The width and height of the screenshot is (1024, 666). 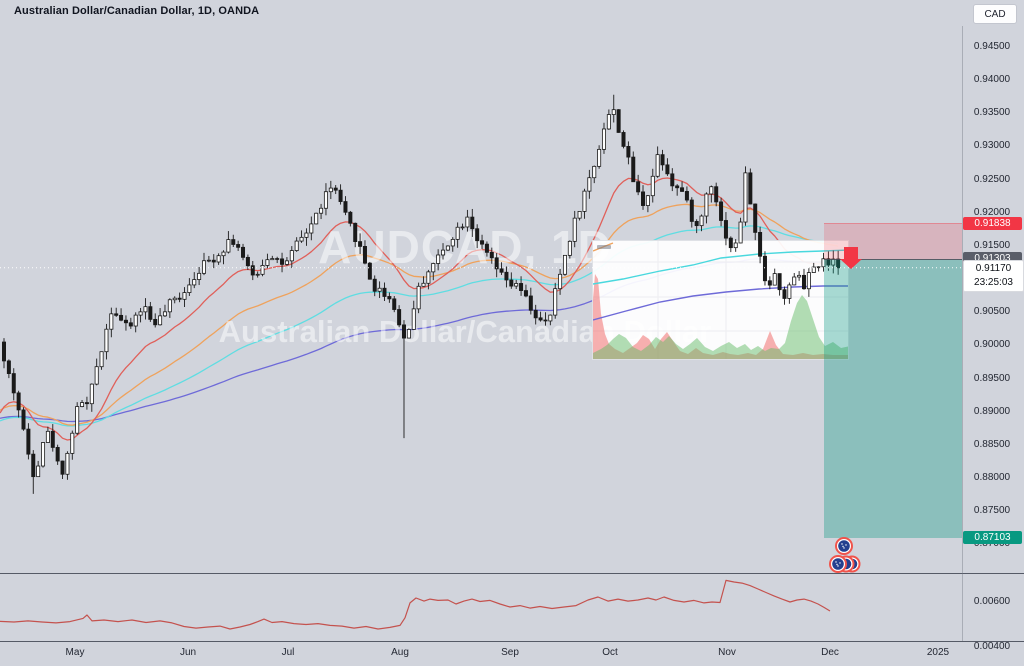 I want to click on price-axis-label: 0.93000, so click(x=992, y=146).